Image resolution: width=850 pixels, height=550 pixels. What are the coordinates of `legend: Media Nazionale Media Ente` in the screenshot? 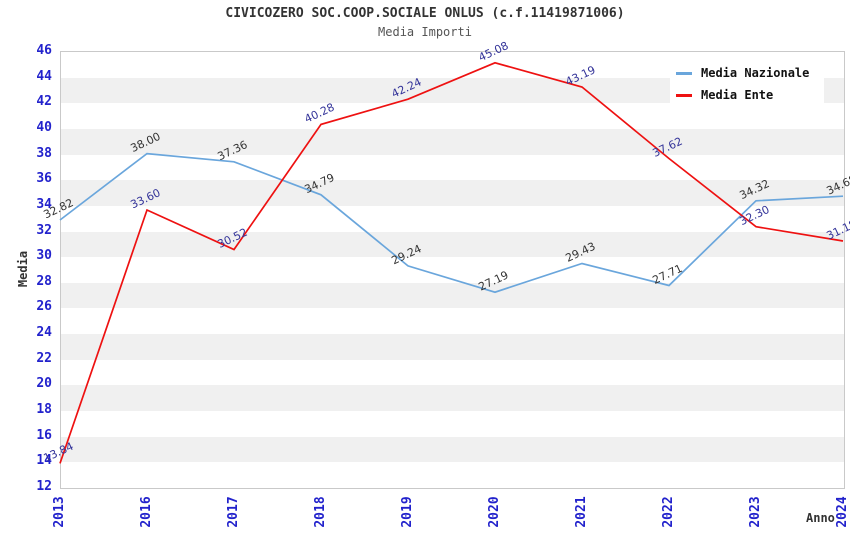 It's located at (747, 84).